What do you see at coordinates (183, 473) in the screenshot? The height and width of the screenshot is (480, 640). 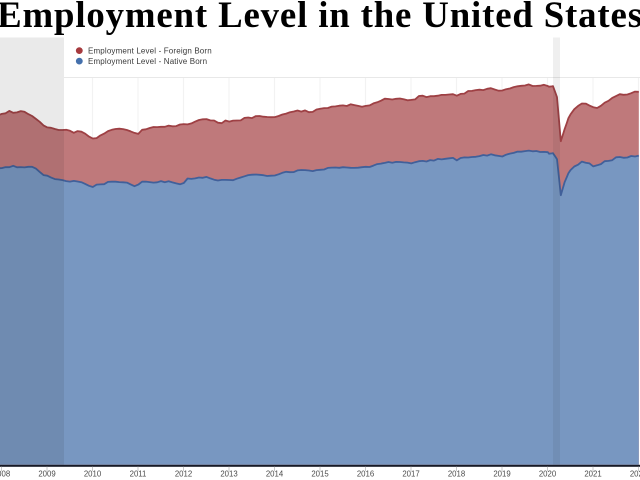 I see `svg-text: 2012` at bounding box center [183, 473].